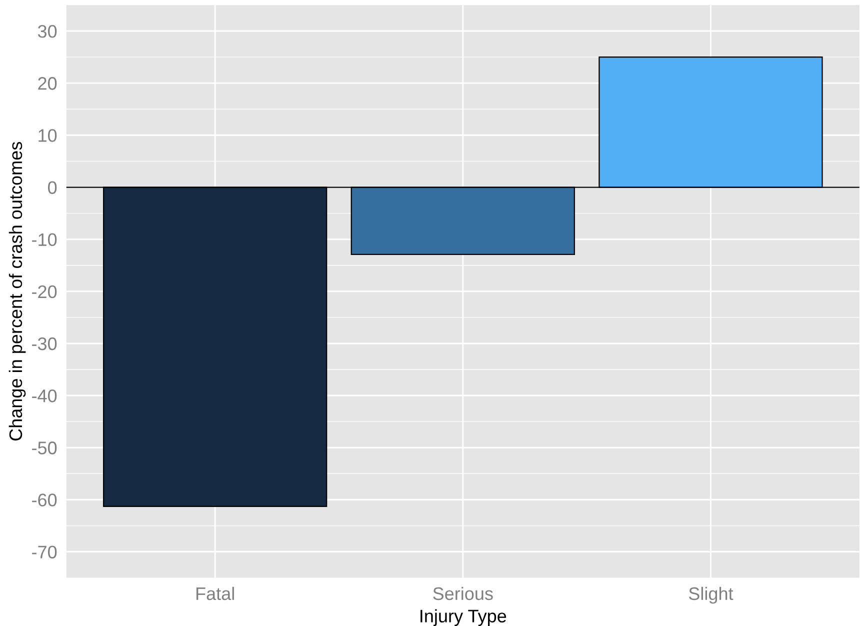 The width and height of the screenshot is (862, 626). What do you see at coordinates (47, 135) in the screenshot?
I see `y-tick-label: 10` at bounding box center [47, 135].